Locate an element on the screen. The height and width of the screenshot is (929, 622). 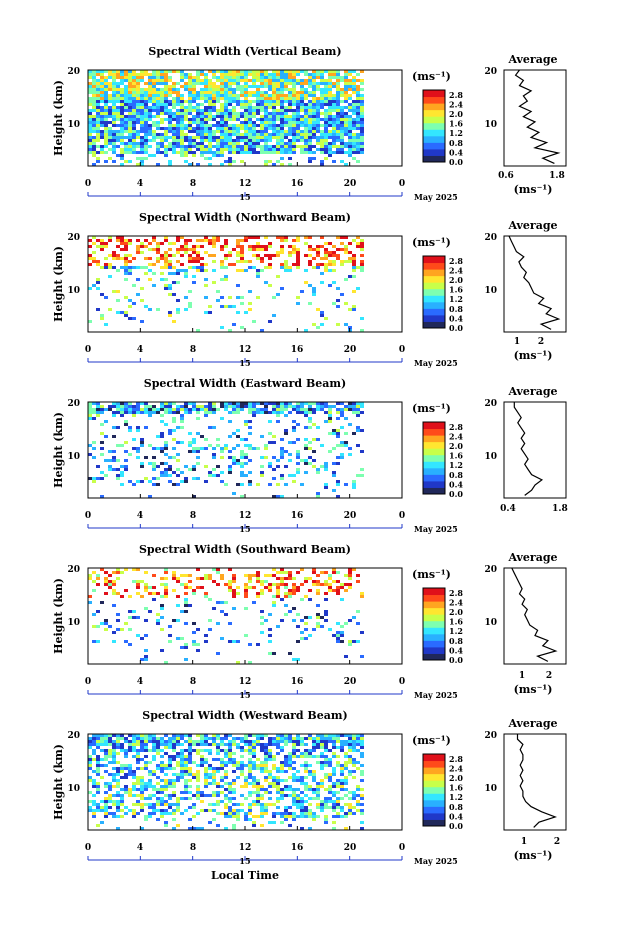
y-tick-label: 10 is located at coordinates (73, 623).